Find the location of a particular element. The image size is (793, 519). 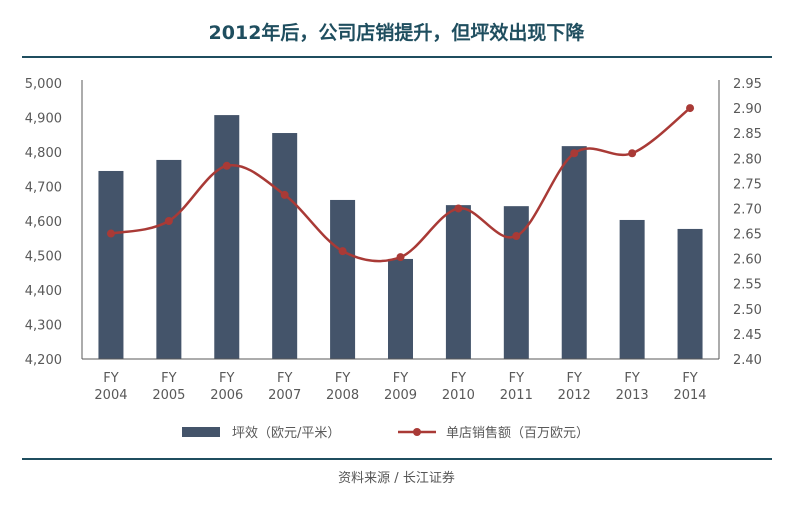

legend-bar-swatch is located at coordinates (201, 432).